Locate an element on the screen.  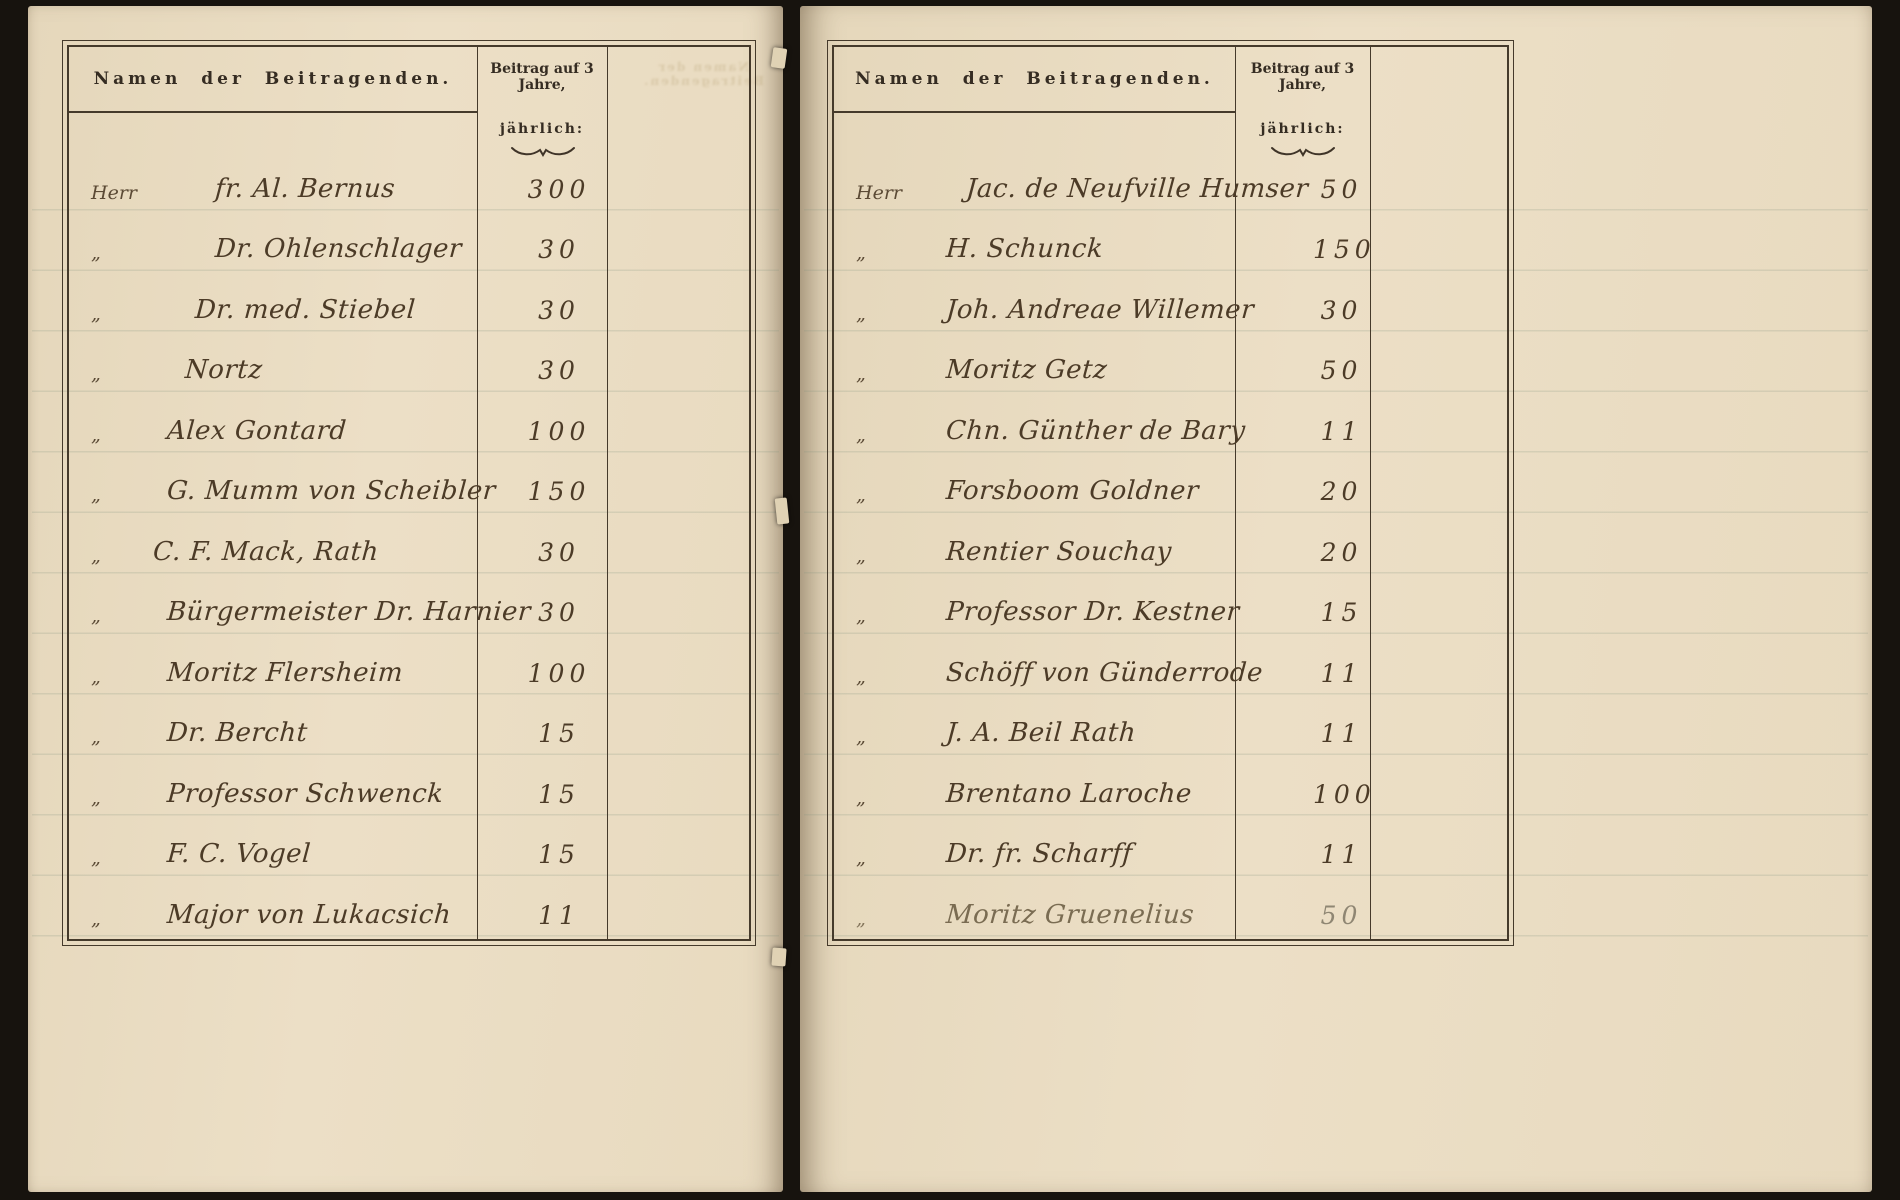
entry-name: Chn. Günther de Bary is located at coordinates (1095, 430).